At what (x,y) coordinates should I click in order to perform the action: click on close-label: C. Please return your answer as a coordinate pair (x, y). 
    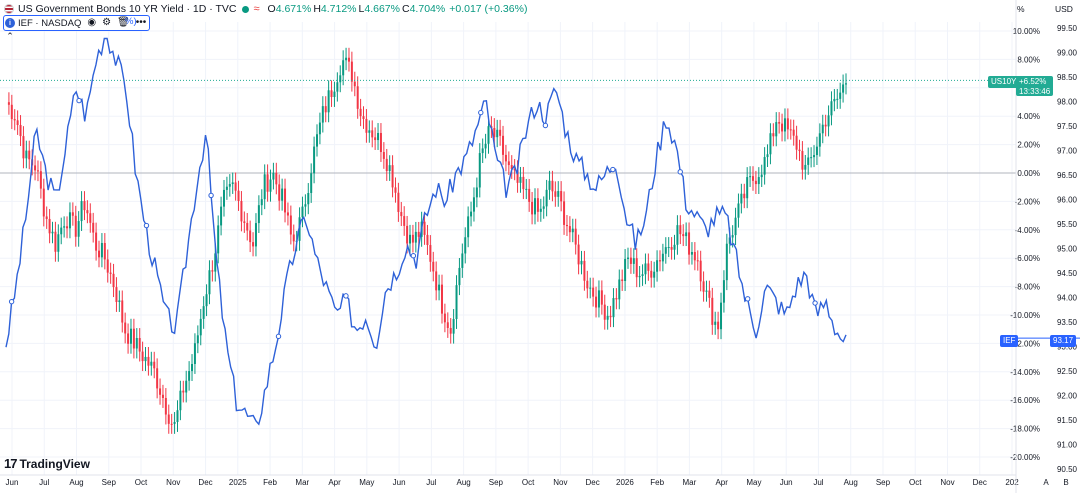
    Looking at the image, I should click on (406, 9).